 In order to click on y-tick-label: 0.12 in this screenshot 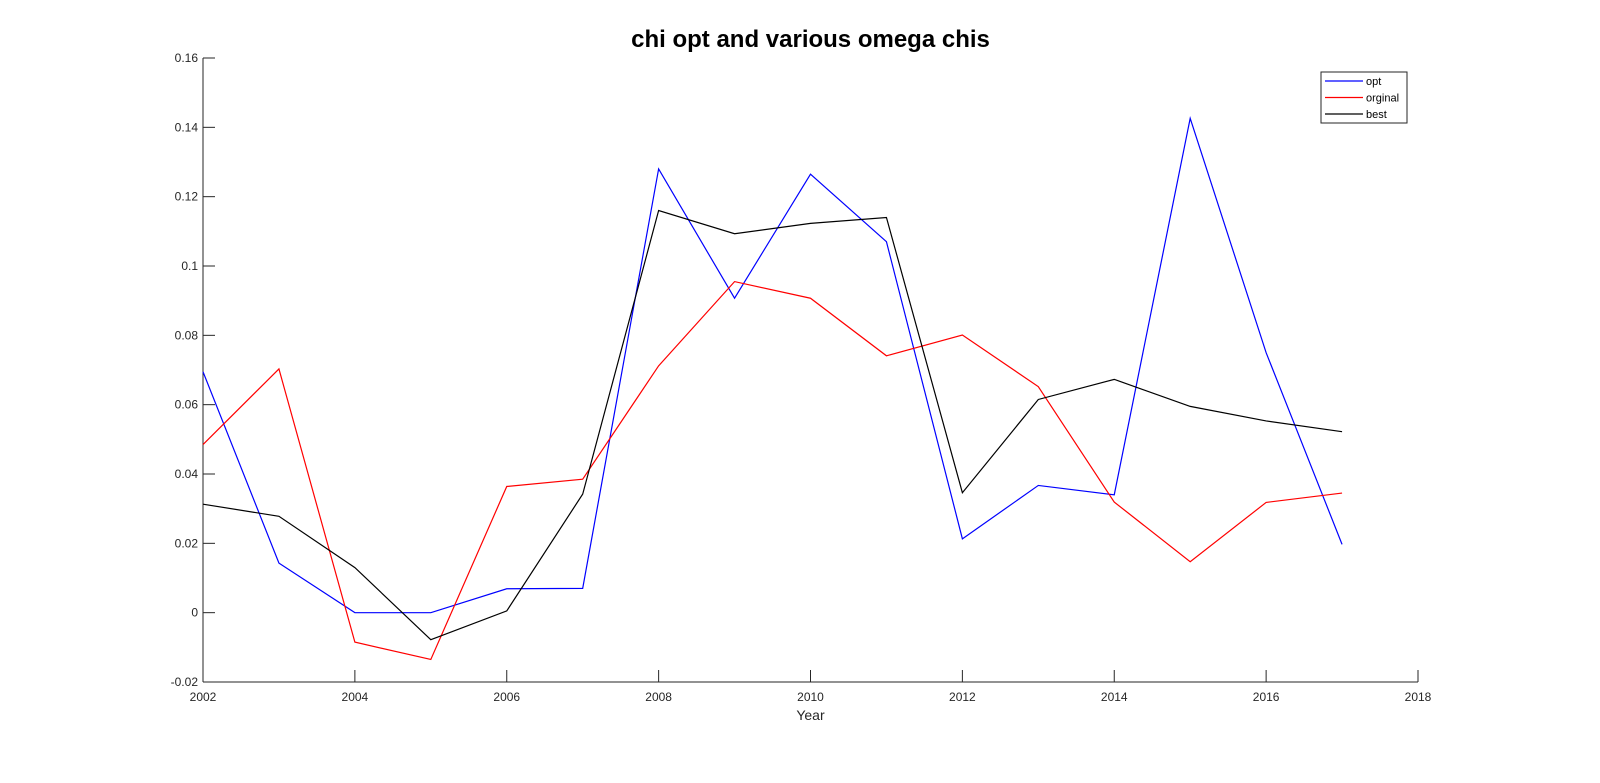, I will do `click(187, 197)`.